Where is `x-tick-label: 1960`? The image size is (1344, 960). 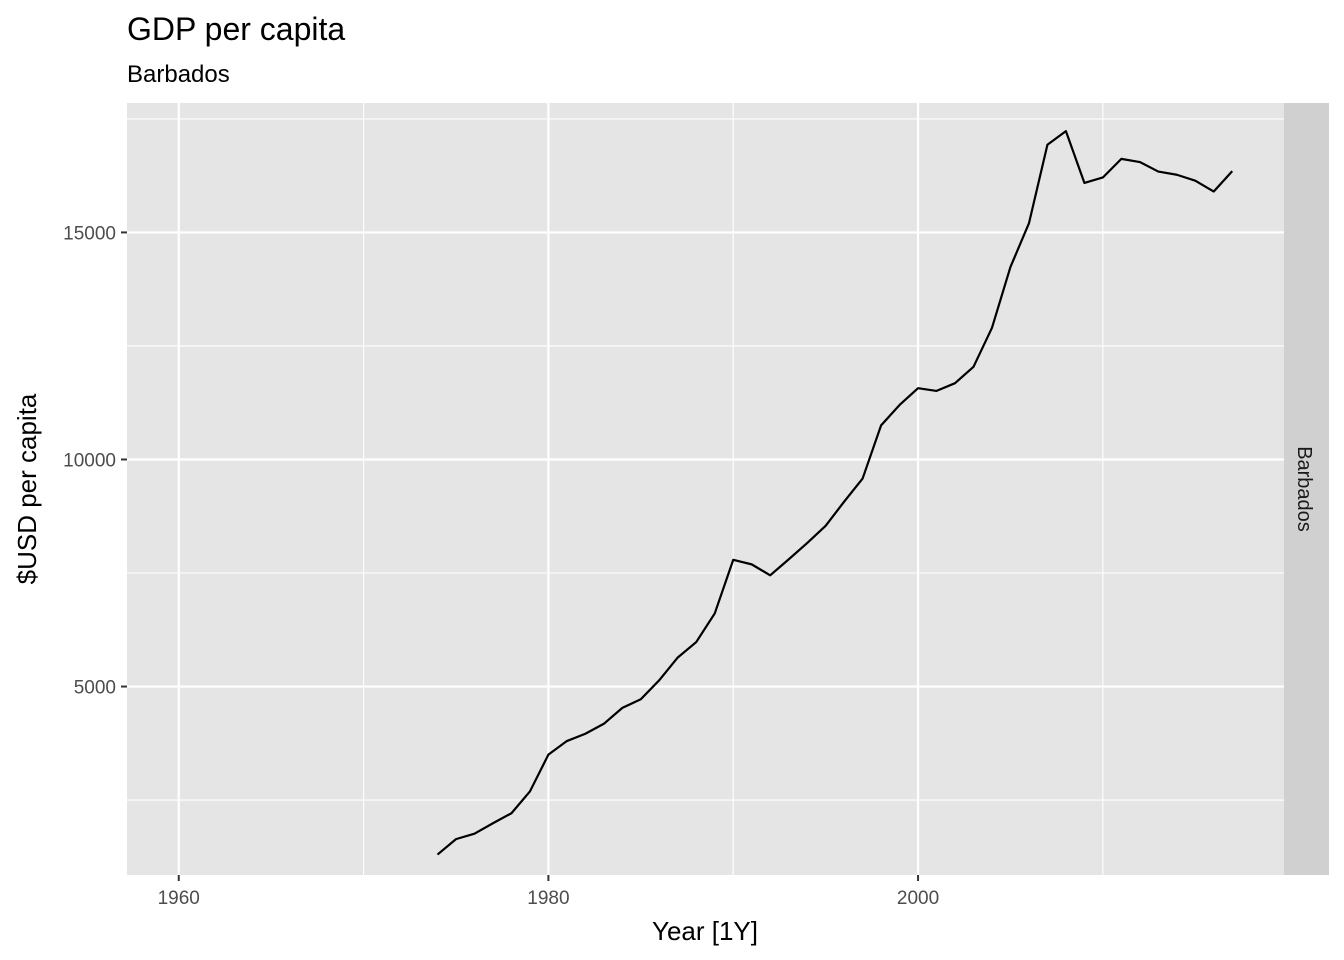 x-tick-label: 1960 is located at coordinates (179, 898).